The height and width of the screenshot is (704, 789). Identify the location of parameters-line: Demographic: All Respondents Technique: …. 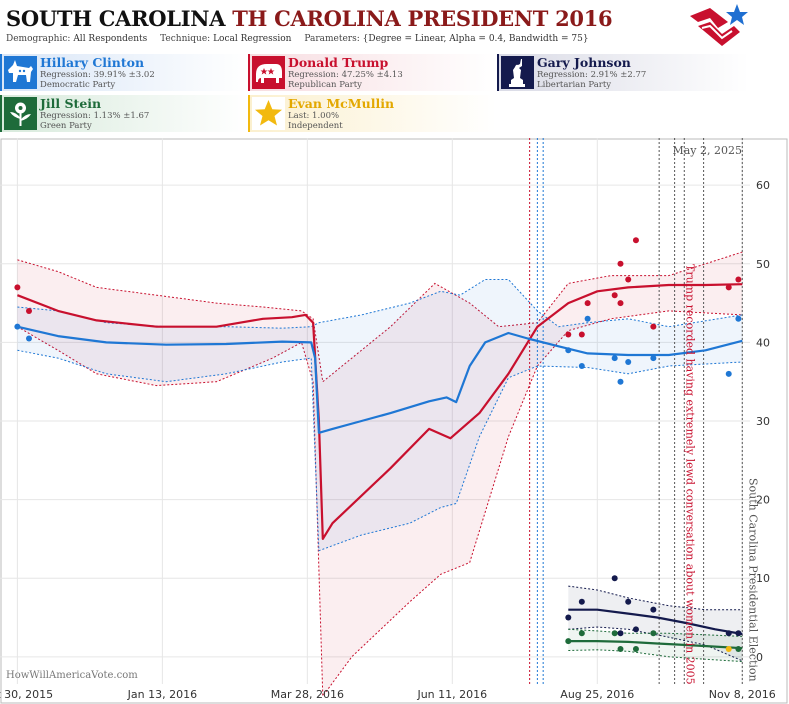
(297, 39).